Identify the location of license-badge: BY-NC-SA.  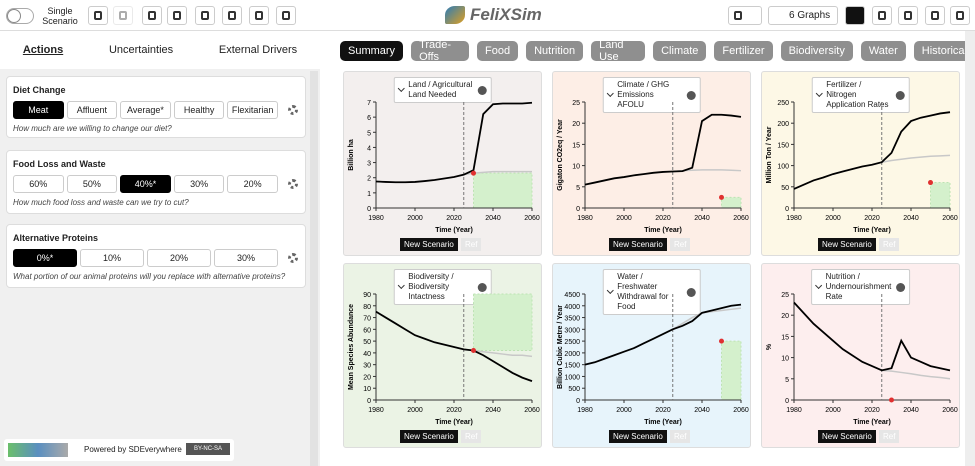
(208, 449).